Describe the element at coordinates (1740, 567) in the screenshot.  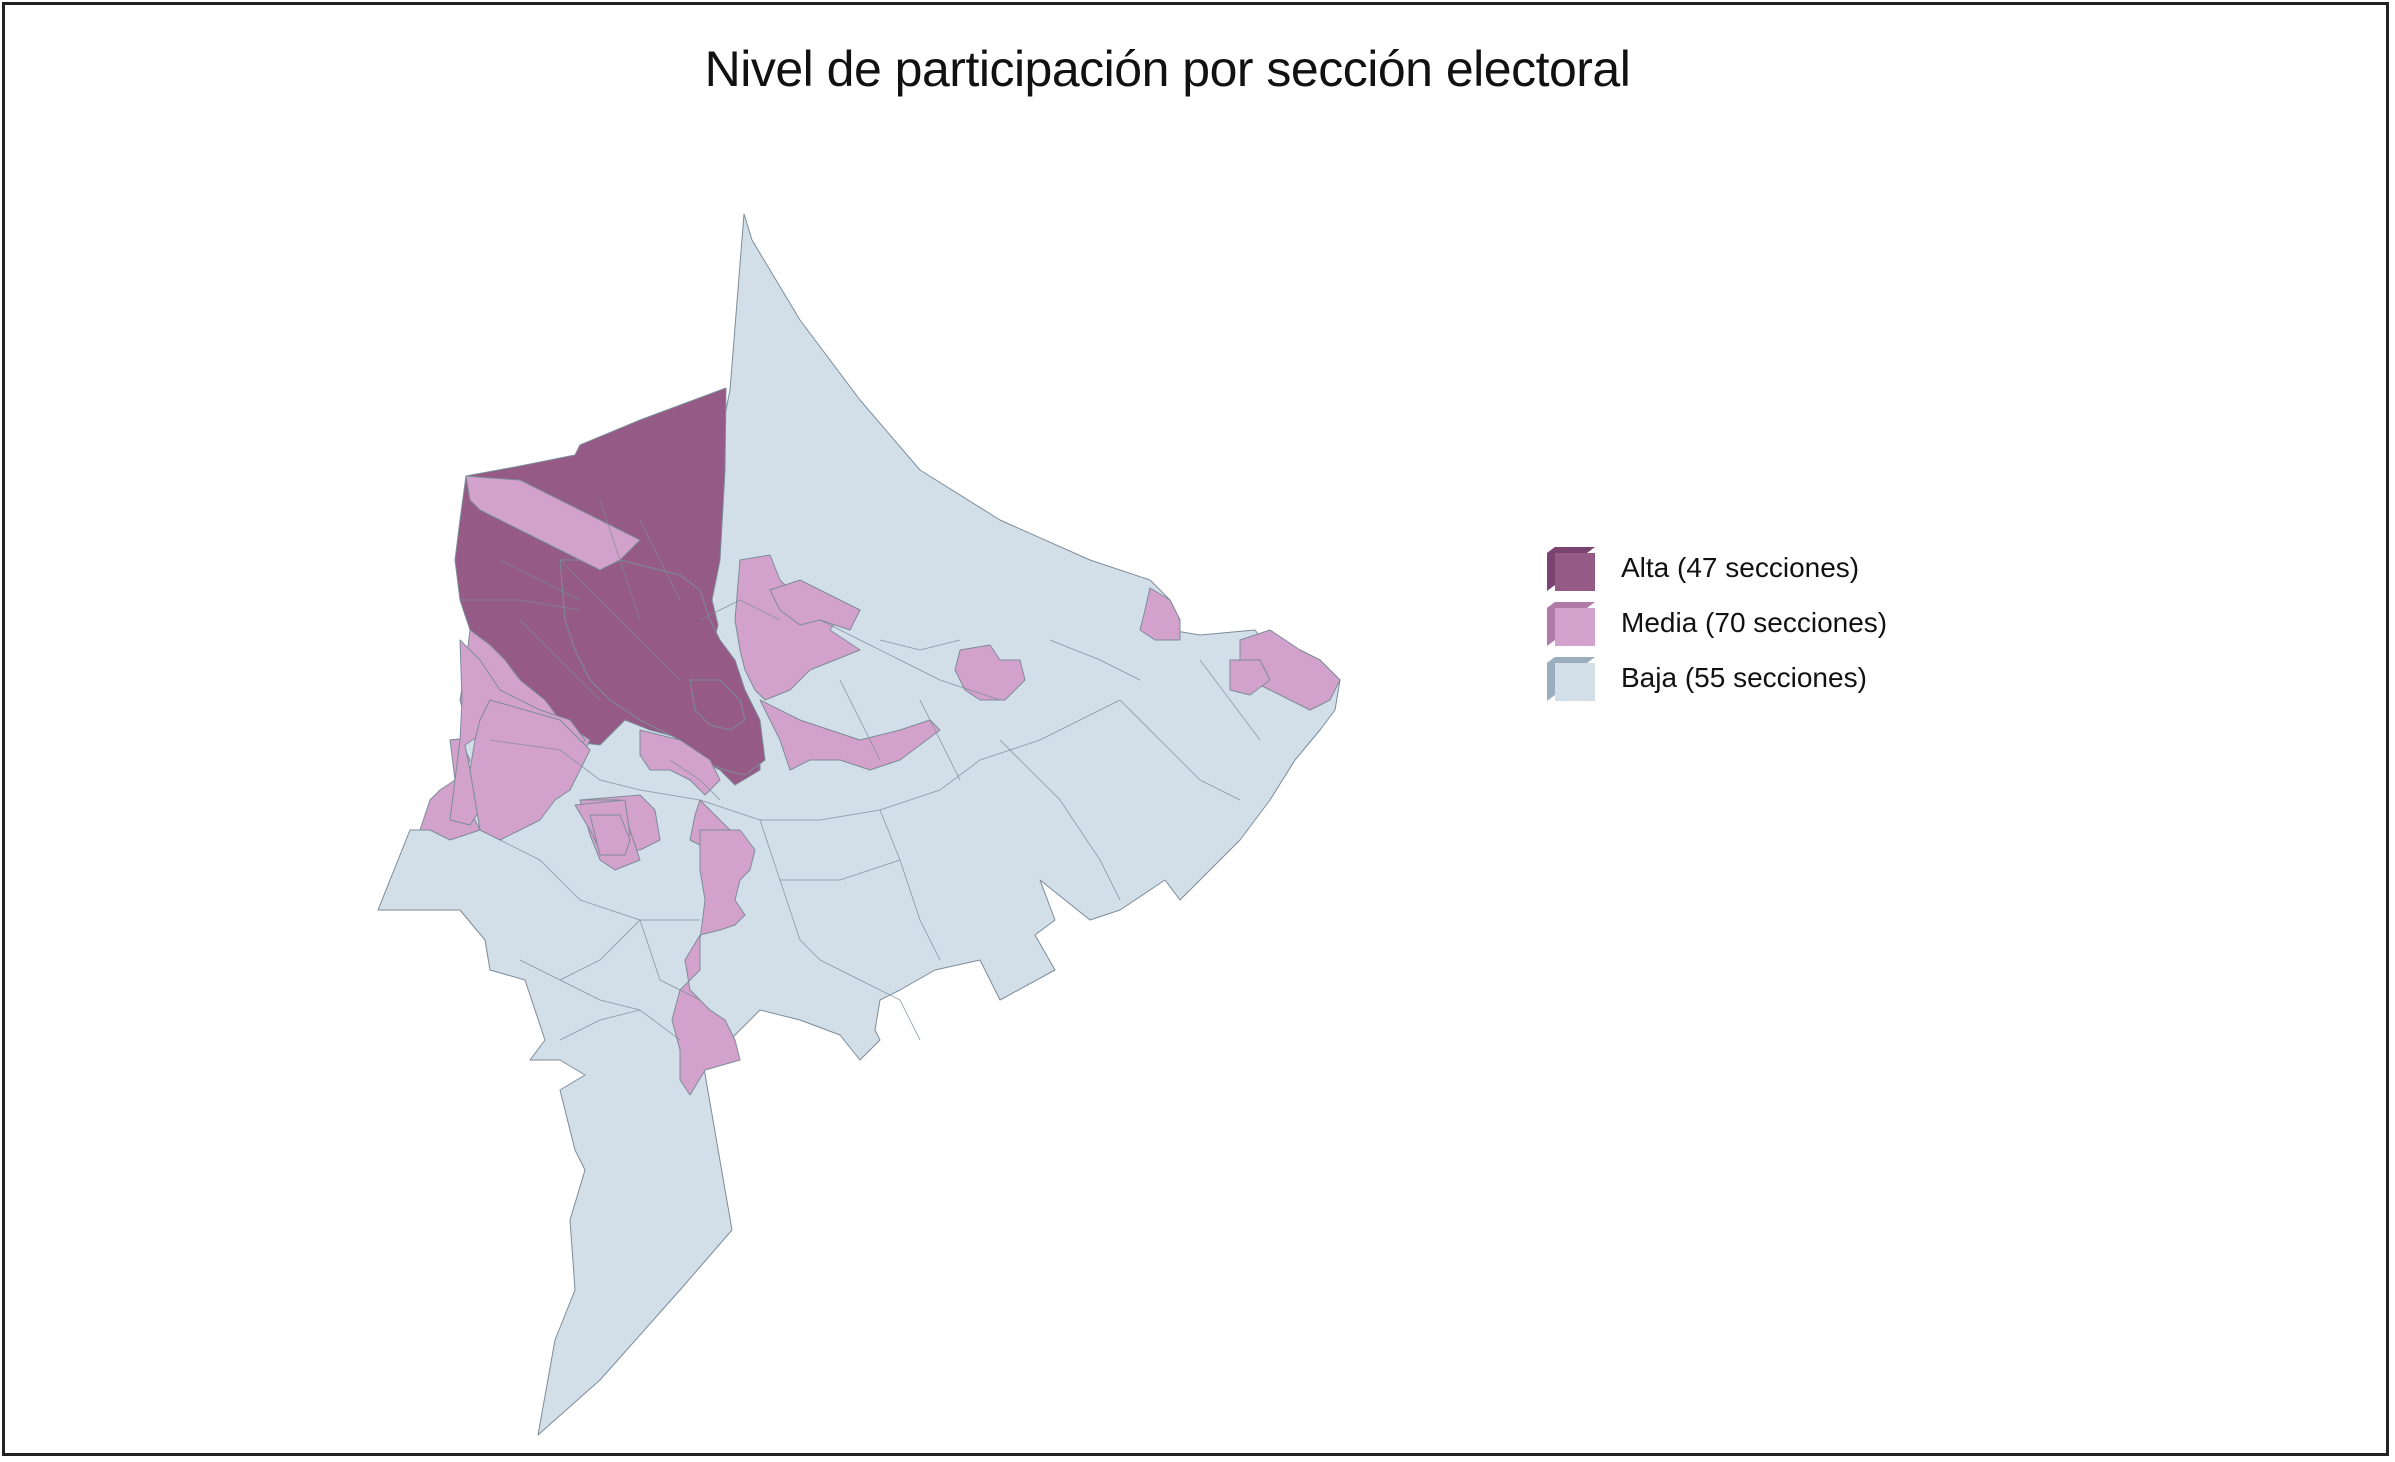
I see `legend-label-alta: Alta (47 secciones)` at that location.